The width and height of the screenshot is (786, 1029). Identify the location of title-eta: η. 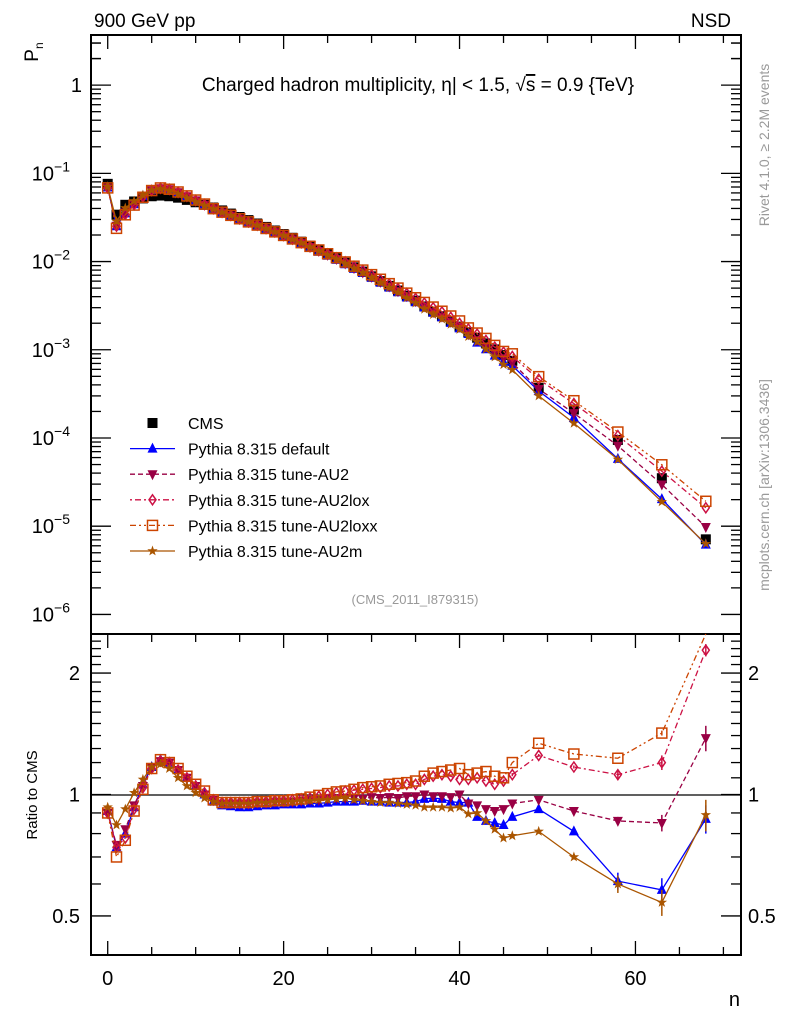
(446, 85).